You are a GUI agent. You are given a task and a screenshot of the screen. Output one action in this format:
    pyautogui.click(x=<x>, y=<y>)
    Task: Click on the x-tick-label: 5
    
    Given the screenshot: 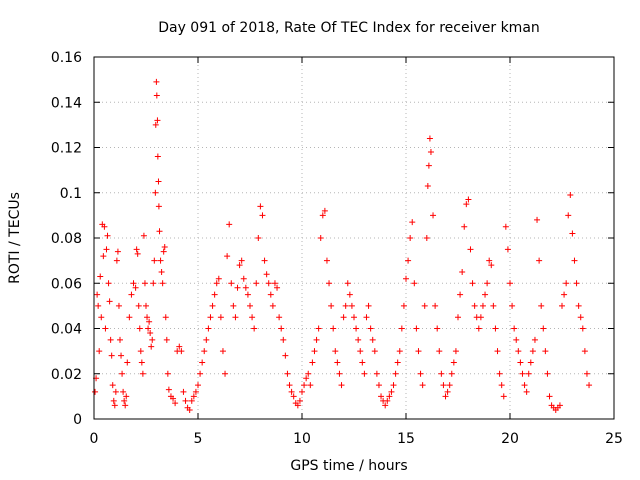 What is the action you would take?
    pyautogui.click(x=198, y=439)
    